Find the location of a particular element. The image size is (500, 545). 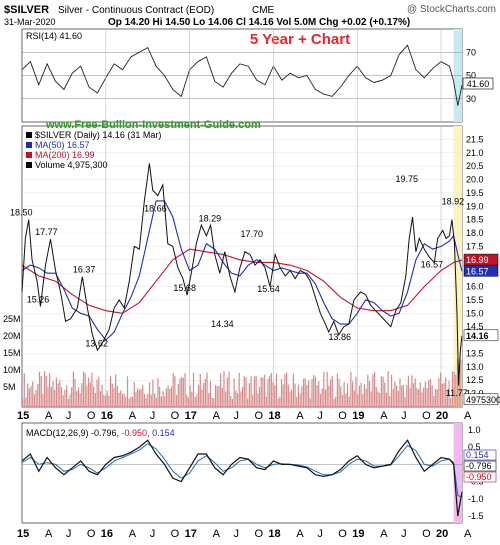

macd-highlight is located at coordinates (457, 473).